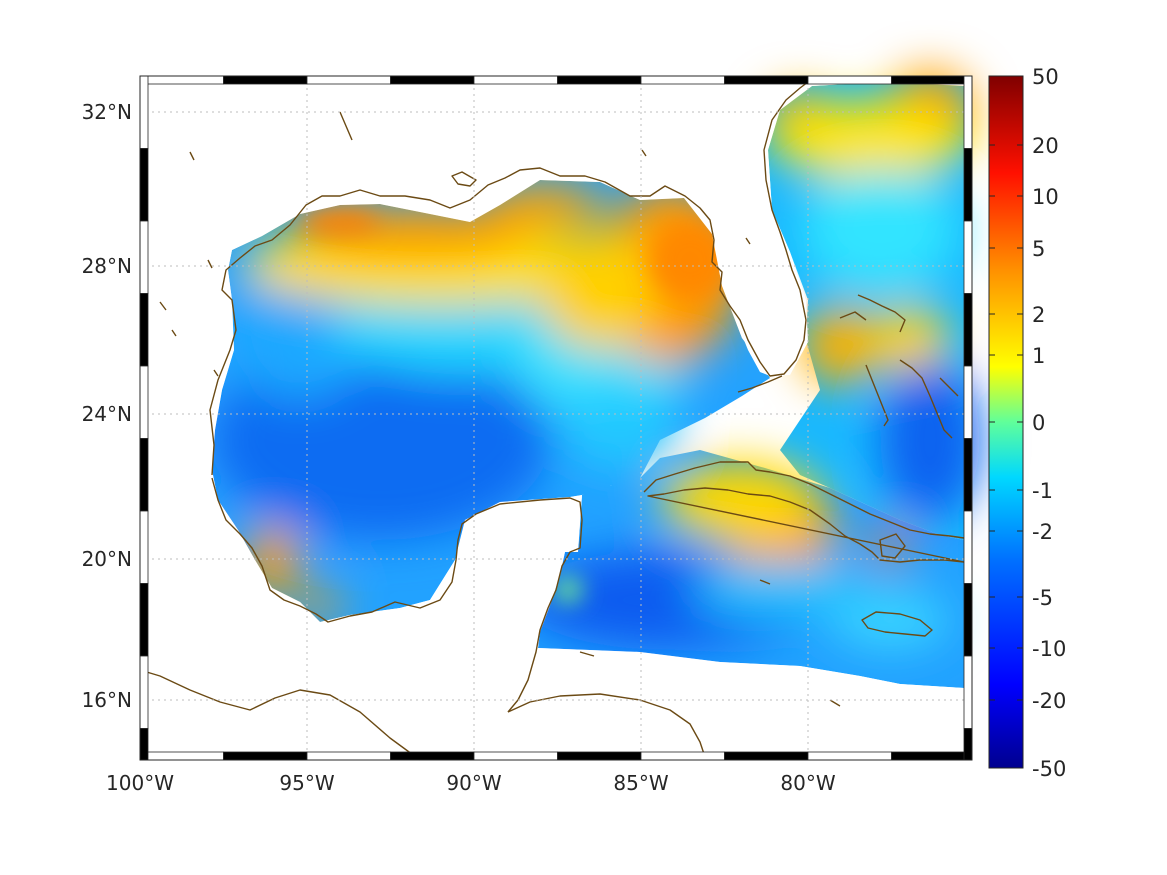  What do you see at coordinates (1049, 701) in the screenshot?
I see `colorbar-tick-label: -20` at bounding box center [1049, 701].